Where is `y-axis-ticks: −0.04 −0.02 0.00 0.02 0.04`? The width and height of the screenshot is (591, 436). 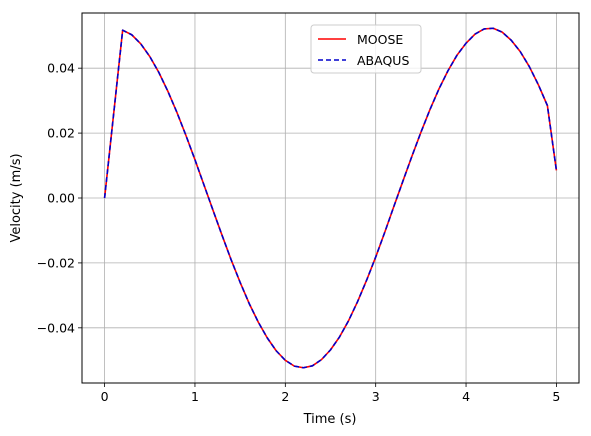
y-axis-ticks: −0.04 −0.02 0.00 0.02 0.04 is located at coordinates (59, 198).